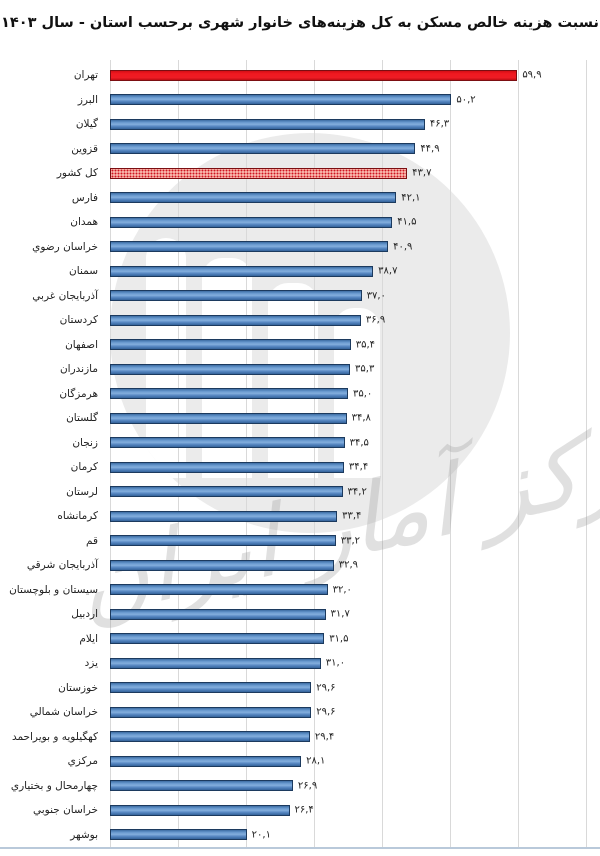  What do you see at coordinates (348, 222) in the screenshot?
I see `bar-row: ۴۱,۵` at bounding box center [348, 222].